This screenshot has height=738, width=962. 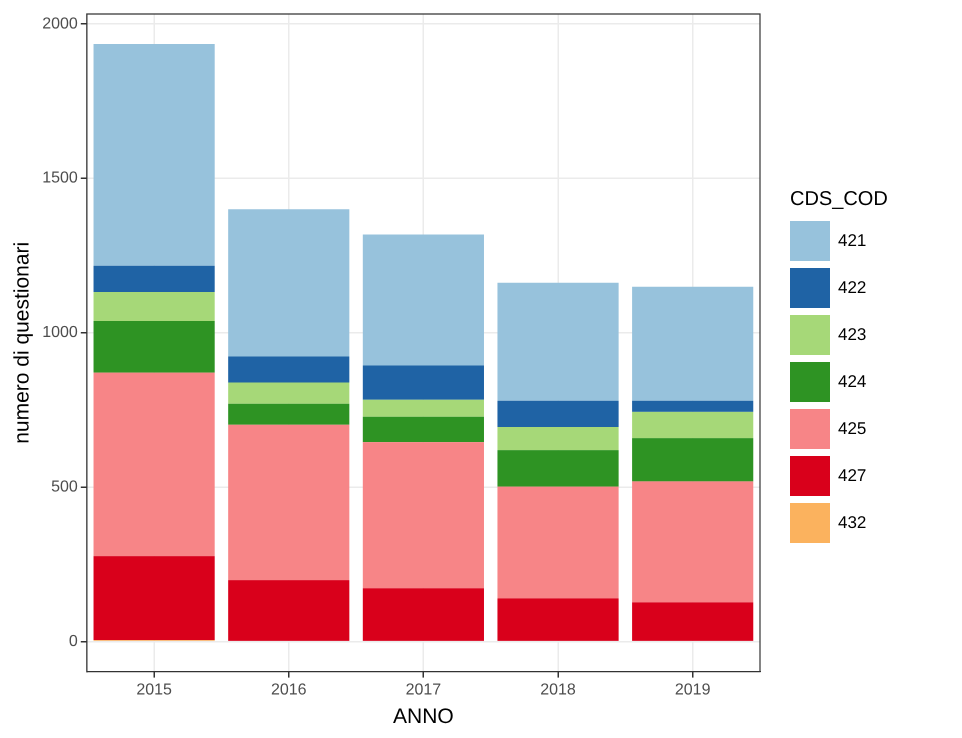 What do you see at coordinates (423, 716) in the screenshot?
I see `x-axis-title: ANNO` at bounding box center [423, 716].